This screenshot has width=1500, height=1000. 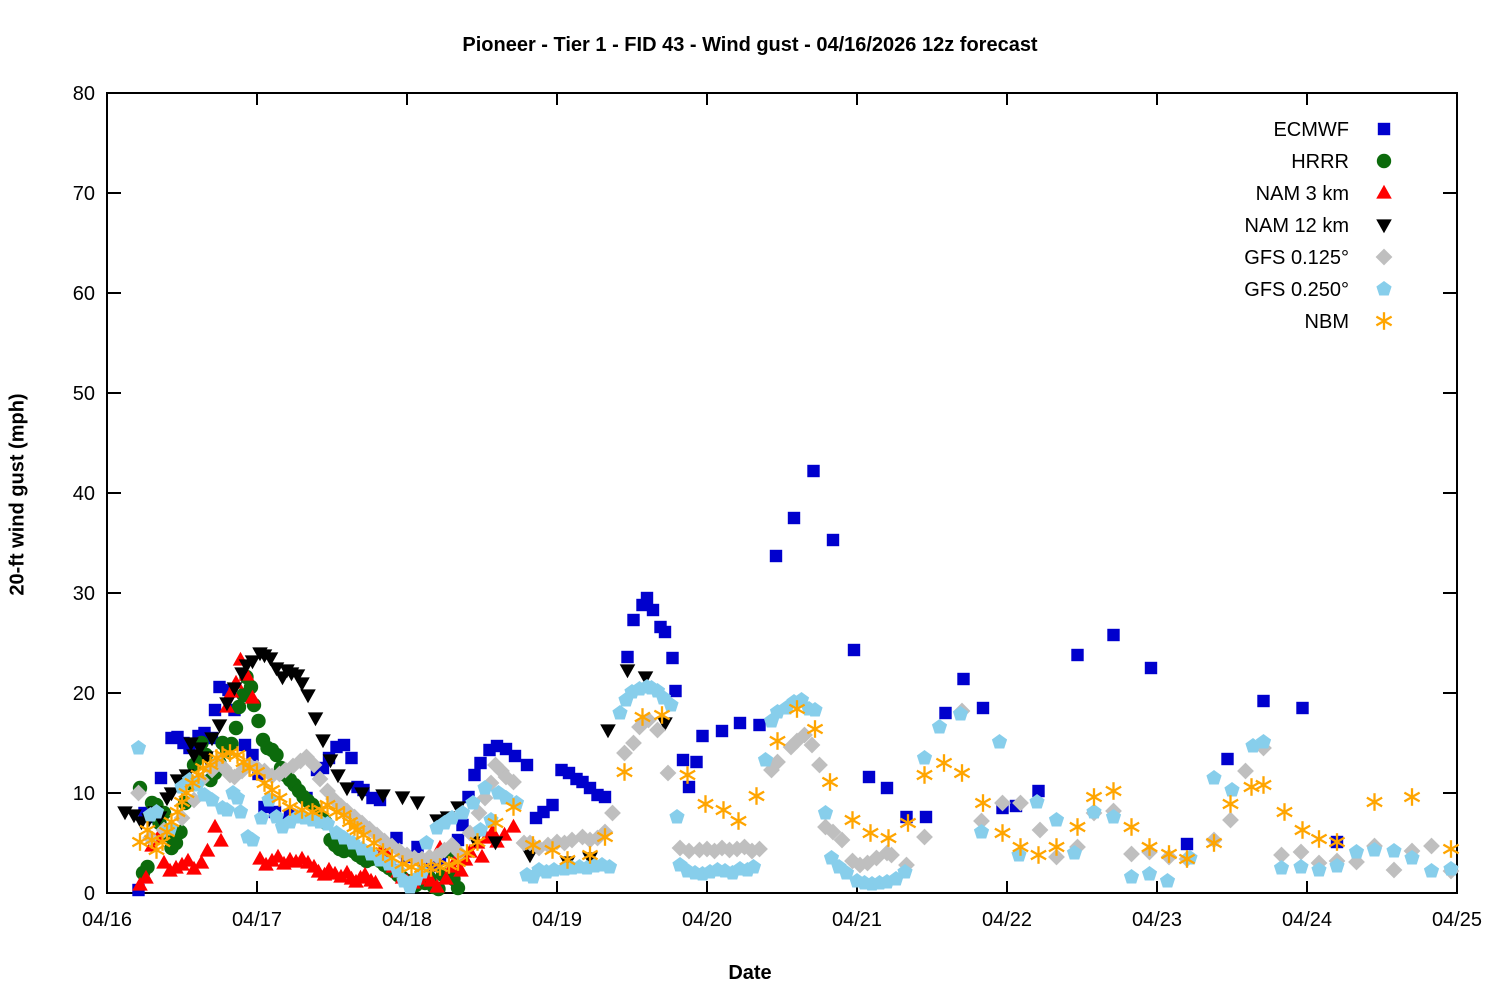 What do you see at coordinates (84, 394) in the screenshot?
I see `y-tick-label: 50` at bounding box center [84, 394].